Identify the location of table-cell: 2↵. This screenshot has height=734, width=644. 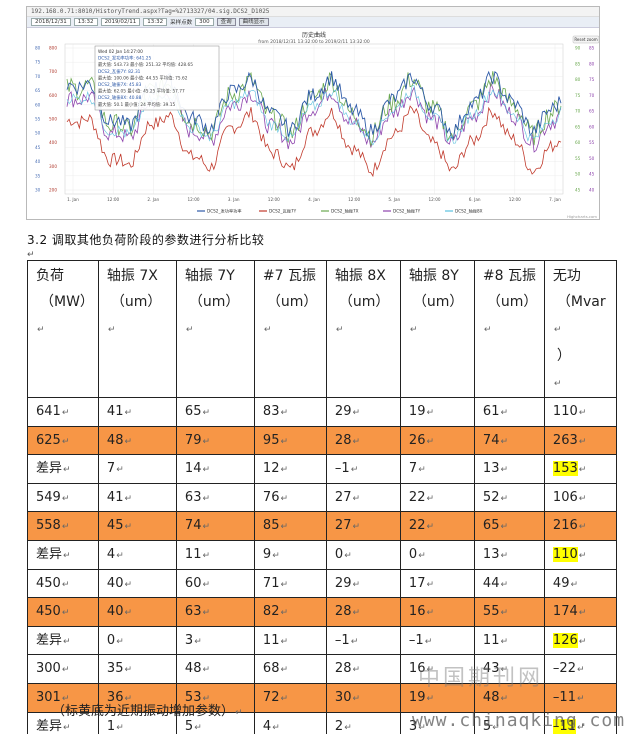
(363, 722).